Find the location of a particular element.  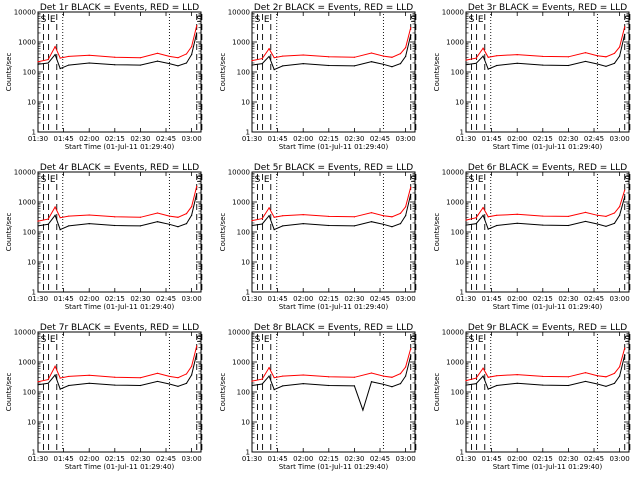

lld-series-line is located at coordinates (545, 364).